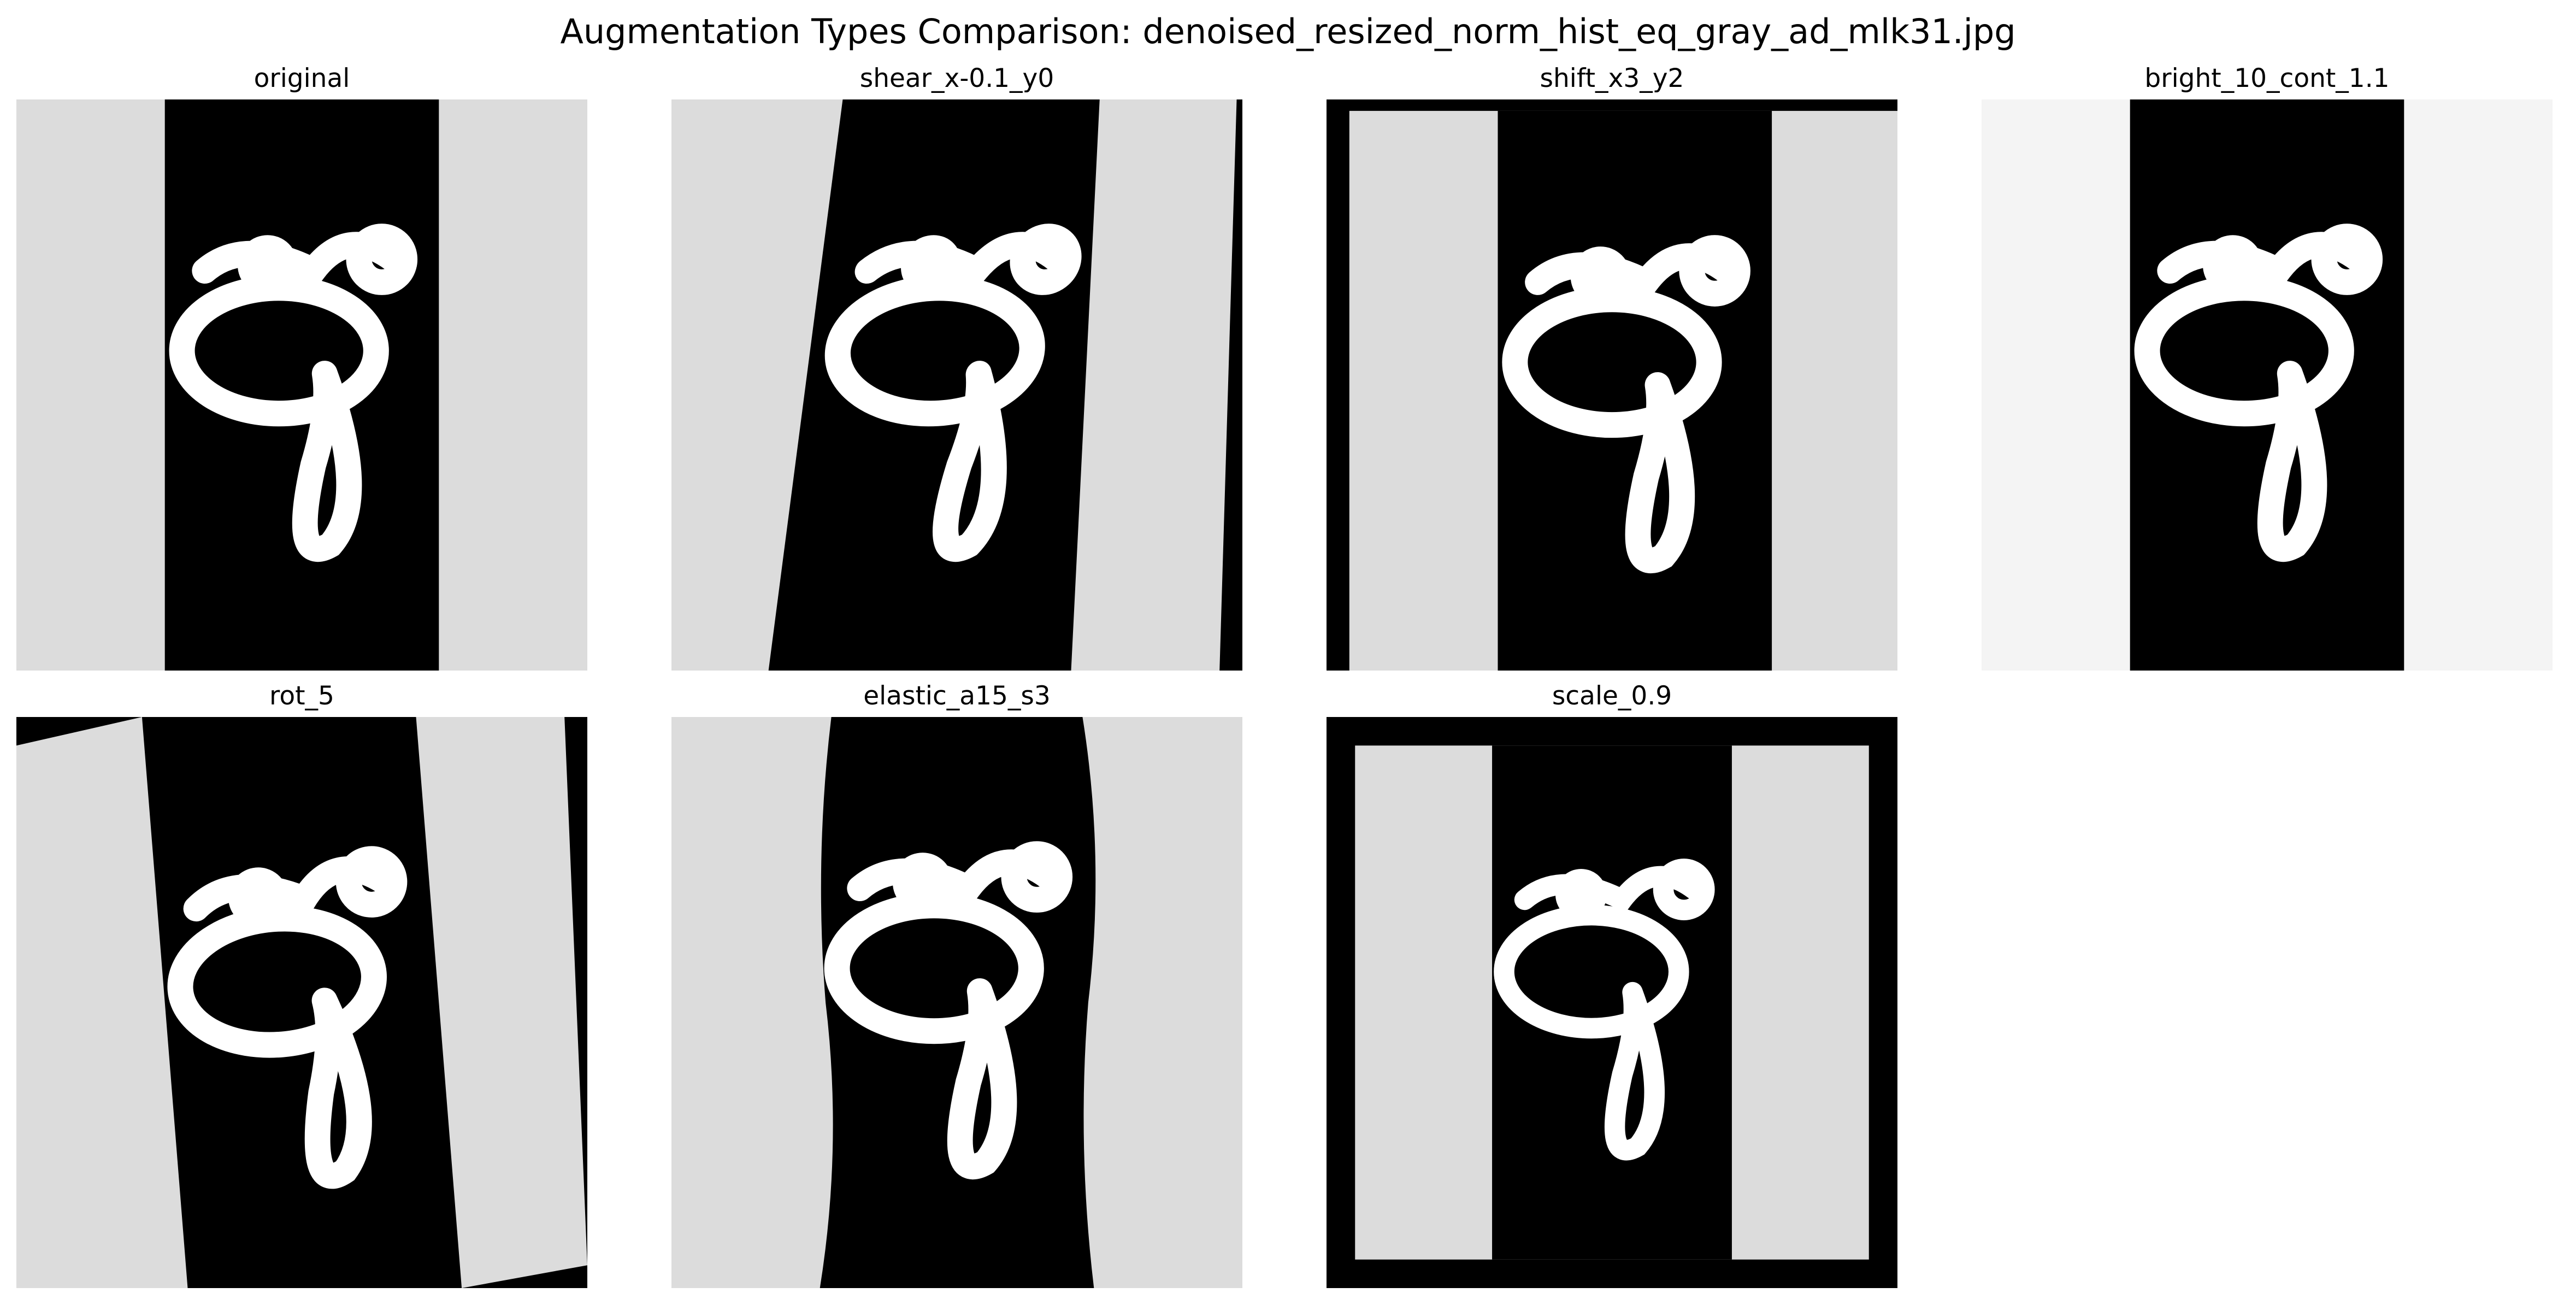 The height and width of the screenshot is (1293, 2576). I want to click on panel-title-rot: rot_5, so click(301, 696).